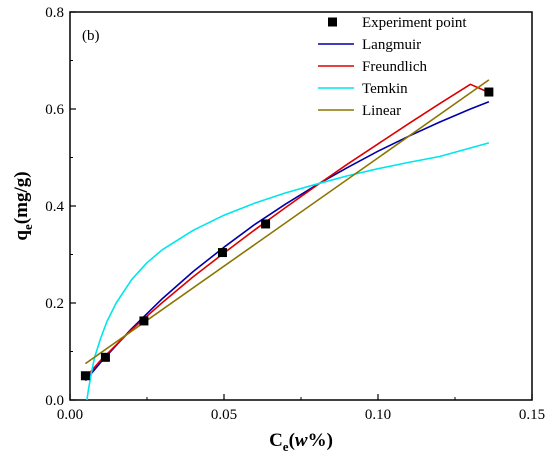 The image size is (550, 465). I want to click on x-axis-title-open: (, so click(292, 440).